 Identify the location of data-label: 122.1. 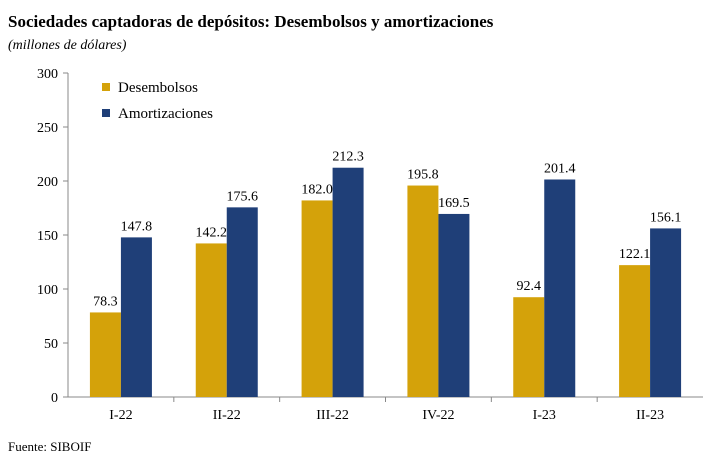
(635, 254).